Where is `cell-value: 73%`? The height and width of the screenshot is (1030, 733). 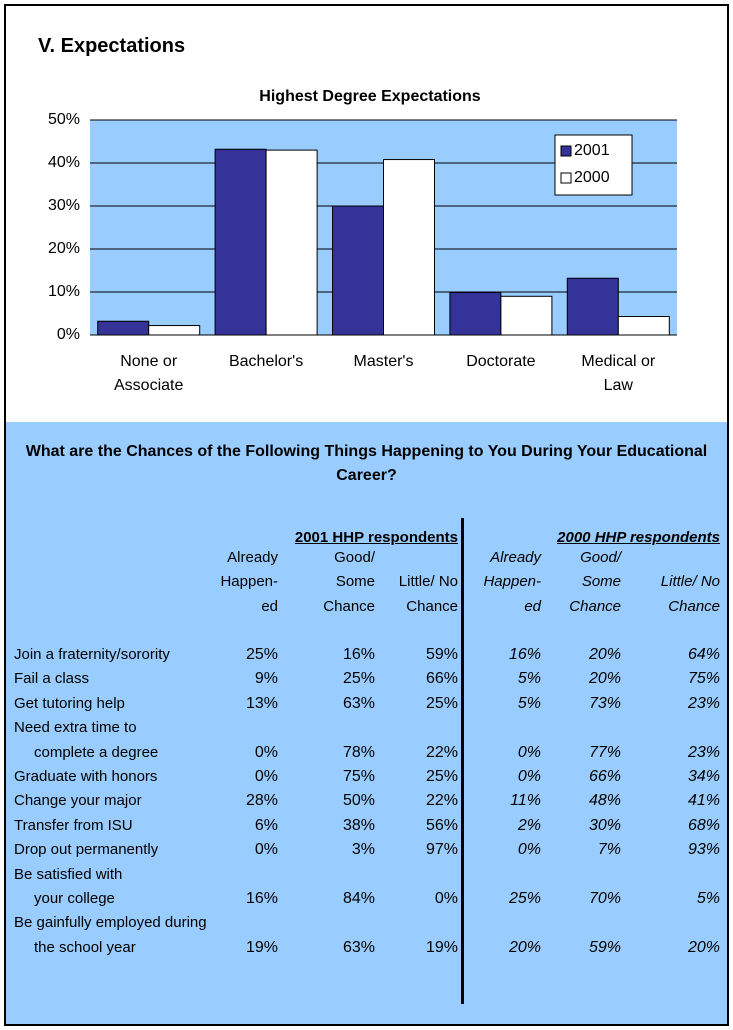 cell-value: 73% is located at coordinates (604, 703).